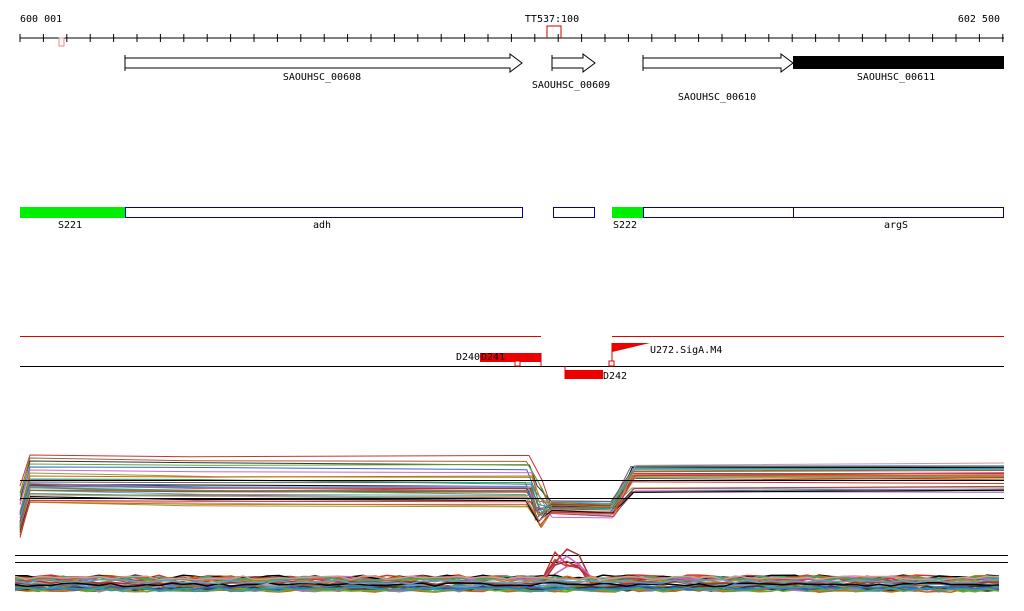 This screenshot has width=1024, height=611. What do you see at coordinates (625, 225) in the screenshot?
I see `segment-label: S222` at bounding box center [625, 225].